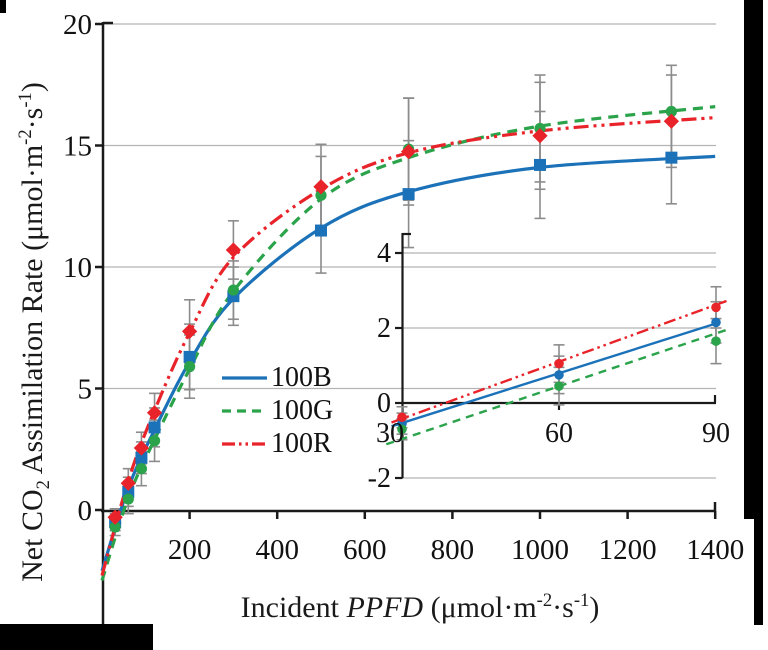  I want to click on legend-label: 100B, so click(301, 377).